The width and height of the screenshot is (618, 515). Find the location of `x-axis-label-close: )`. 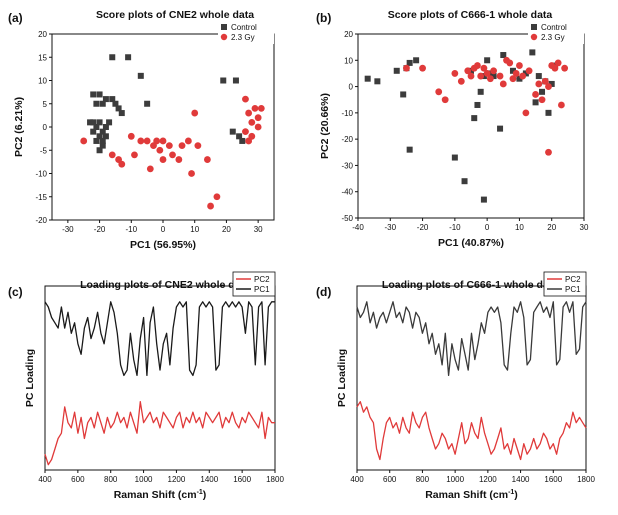

x-axis-label-close: ) is located at coordinates (205, 495).